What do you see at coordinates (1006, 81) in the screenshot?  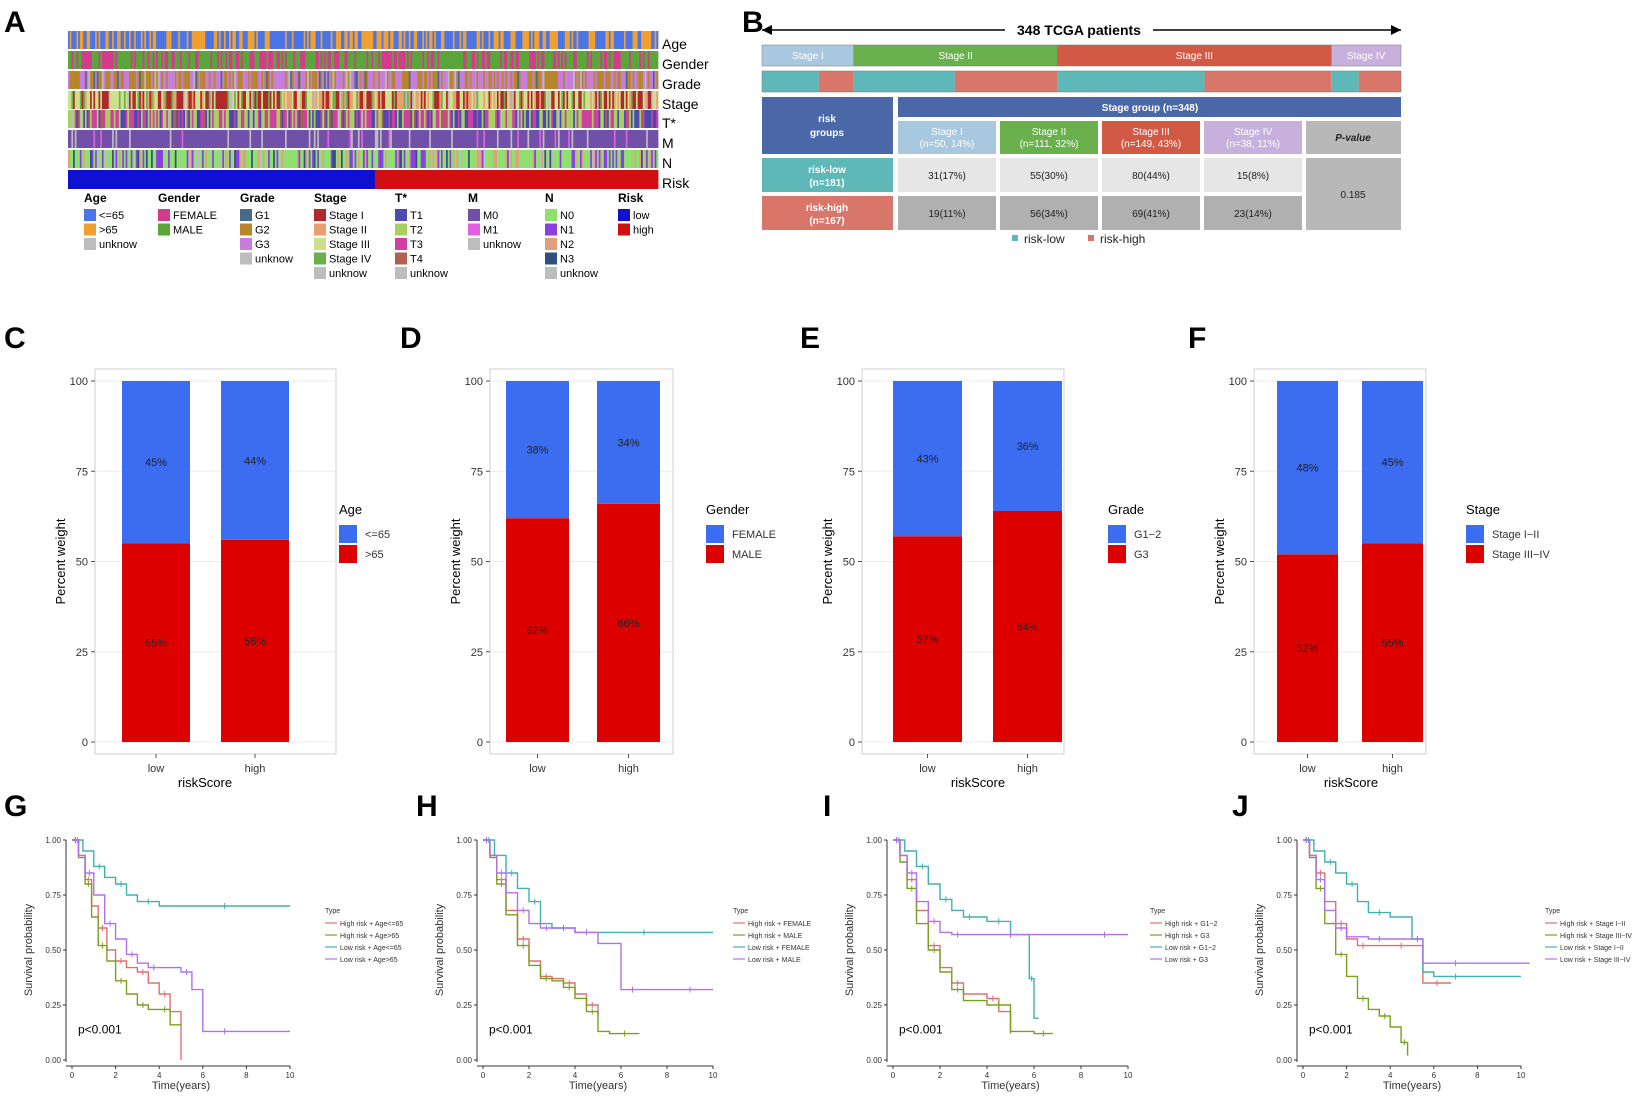 I see `risk-split-high` at bounding box center [1006, 81].